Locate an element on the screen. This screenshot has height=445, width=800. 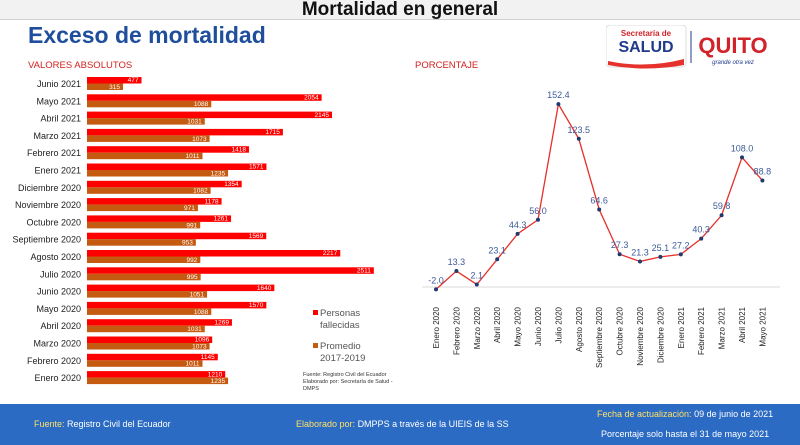
logo-secretaria: Secretaría de is located at coordinates (646, 33).